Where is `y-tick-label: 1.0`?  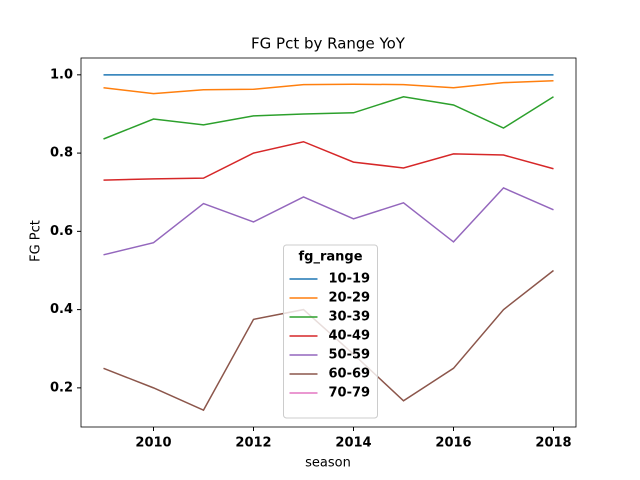
y-tick-label: 1.0 is located at coordinates (61, 74).